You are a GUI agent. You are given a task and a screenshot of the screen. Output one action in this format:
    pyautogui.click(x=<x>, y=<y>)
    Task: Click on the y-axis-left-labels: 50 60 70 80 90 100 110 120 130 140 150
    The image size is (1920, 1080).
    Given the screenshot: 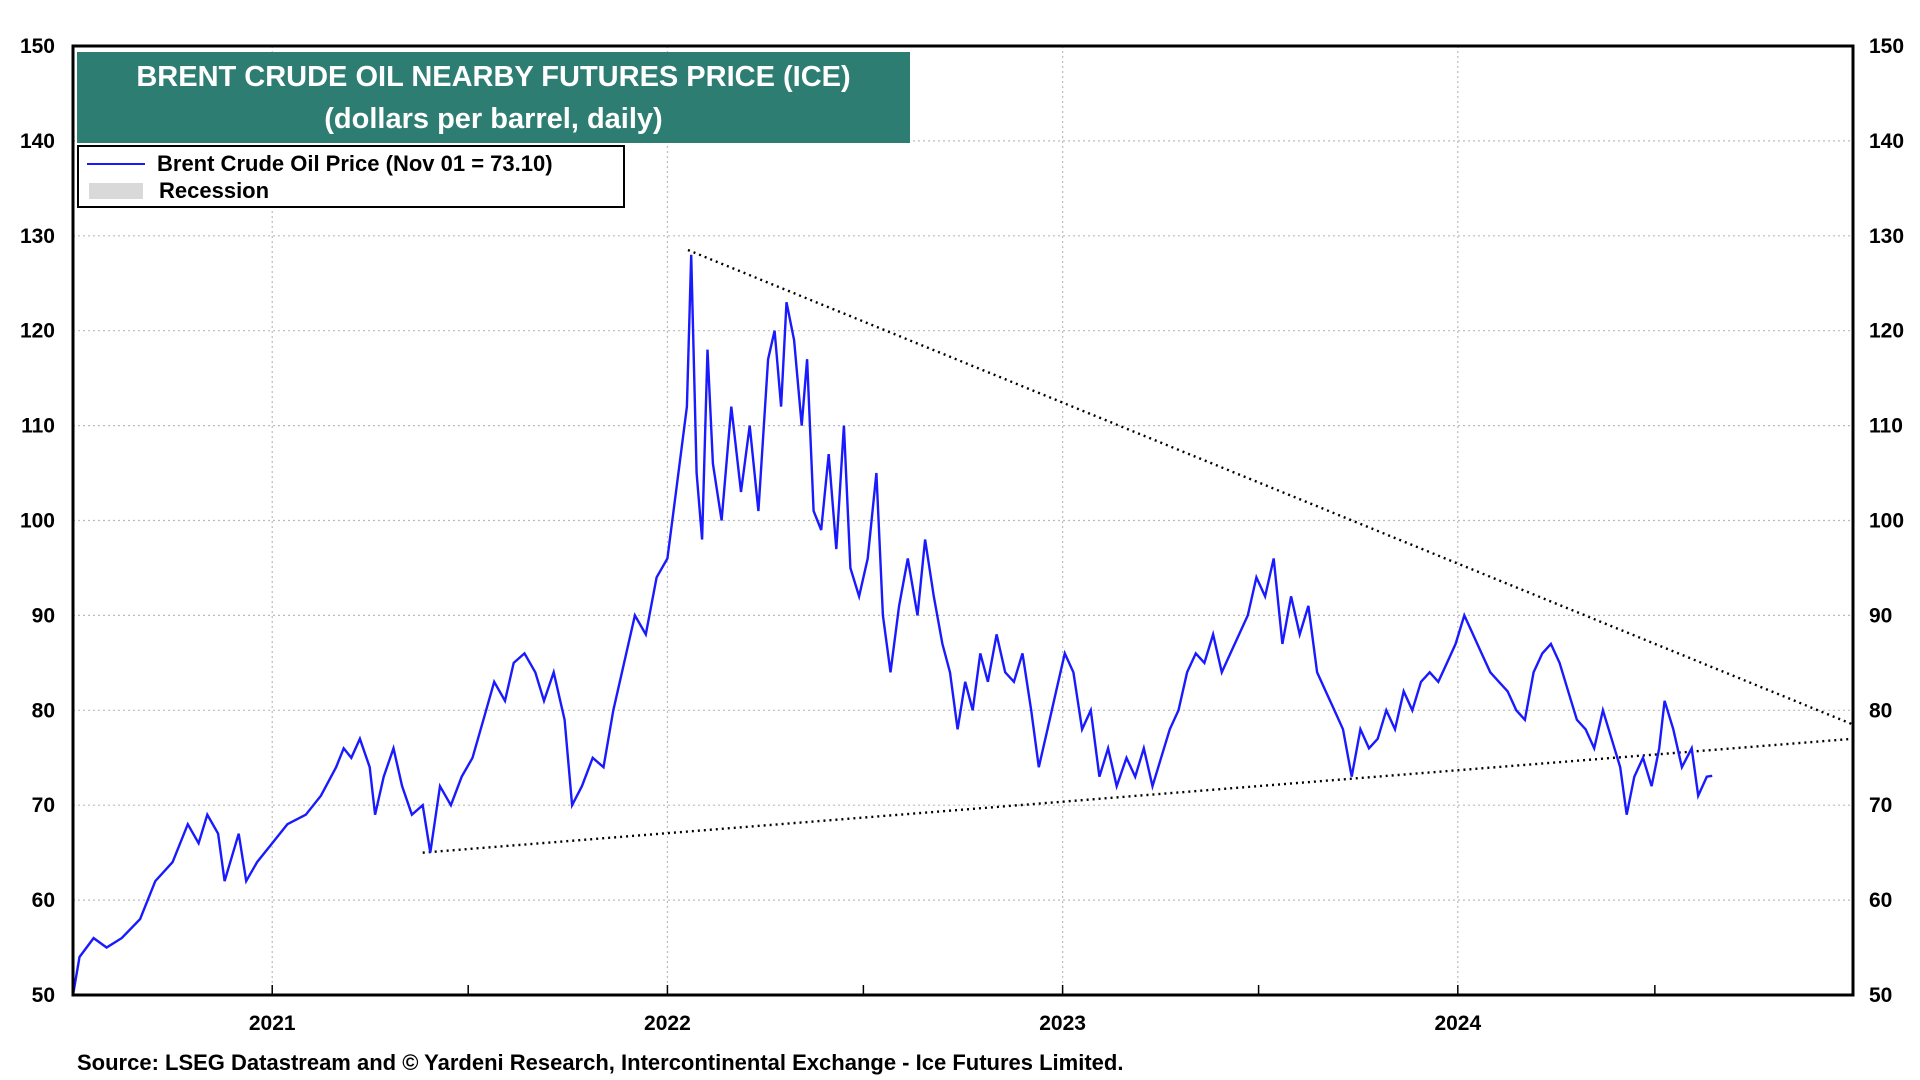 What is the action you would take?
    pyautogui.click(x=37, y=521)
    